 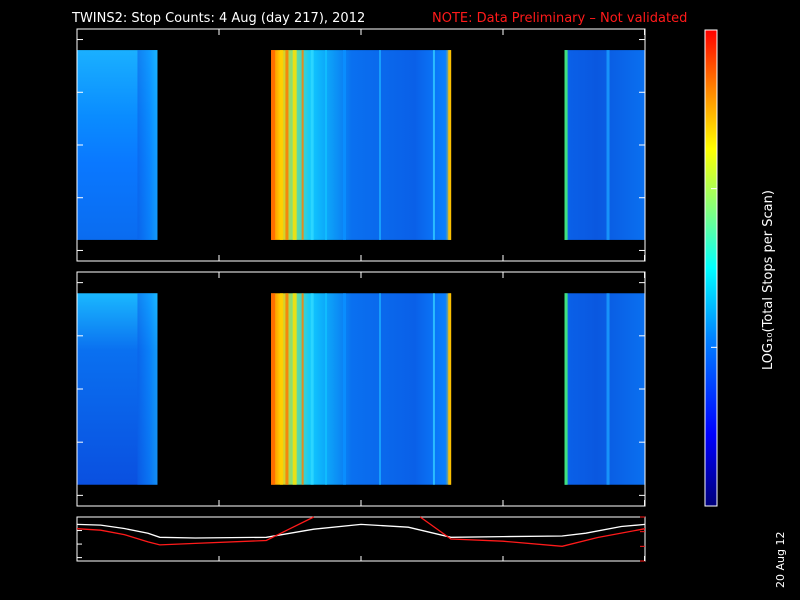 What do you see at coordinates (780, 560) in the screenshot?
I see `date-stamp: 20 Aug 12` at bounding box center [780, 560].